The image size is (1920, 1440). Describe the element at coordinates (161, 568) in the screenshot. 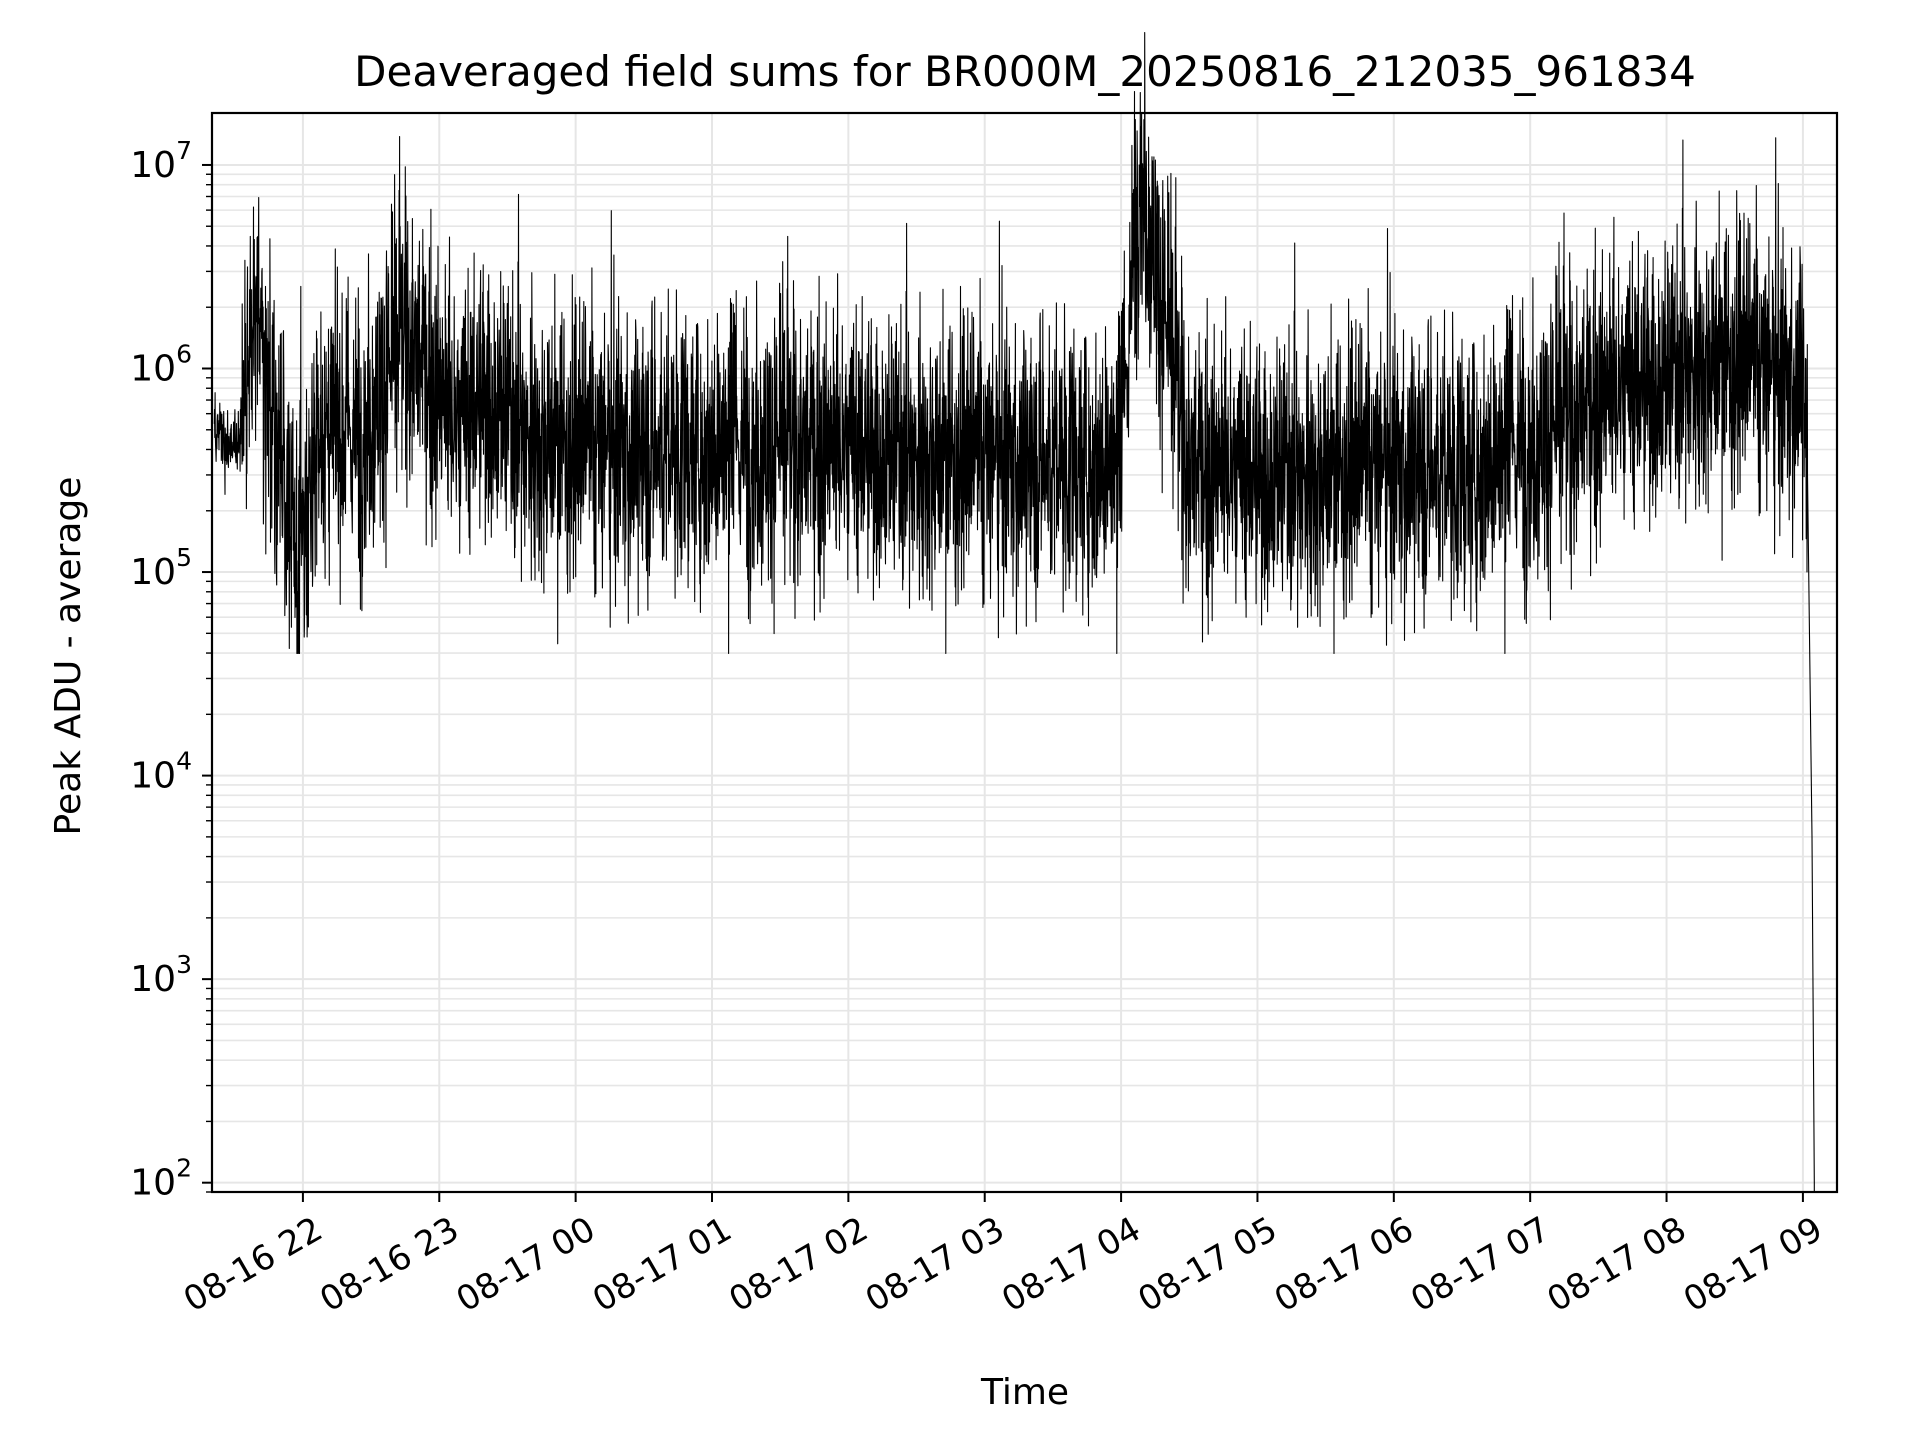

I see `y-tick-label: 10⁵` at that location.